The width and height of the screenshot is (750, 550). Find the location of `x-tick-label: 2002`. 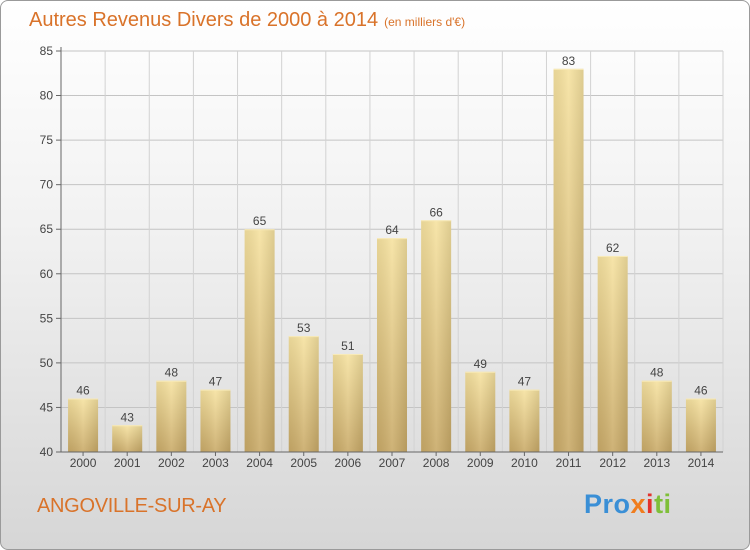

x-tick-label: 2002 is located at coordinates (171, 463).